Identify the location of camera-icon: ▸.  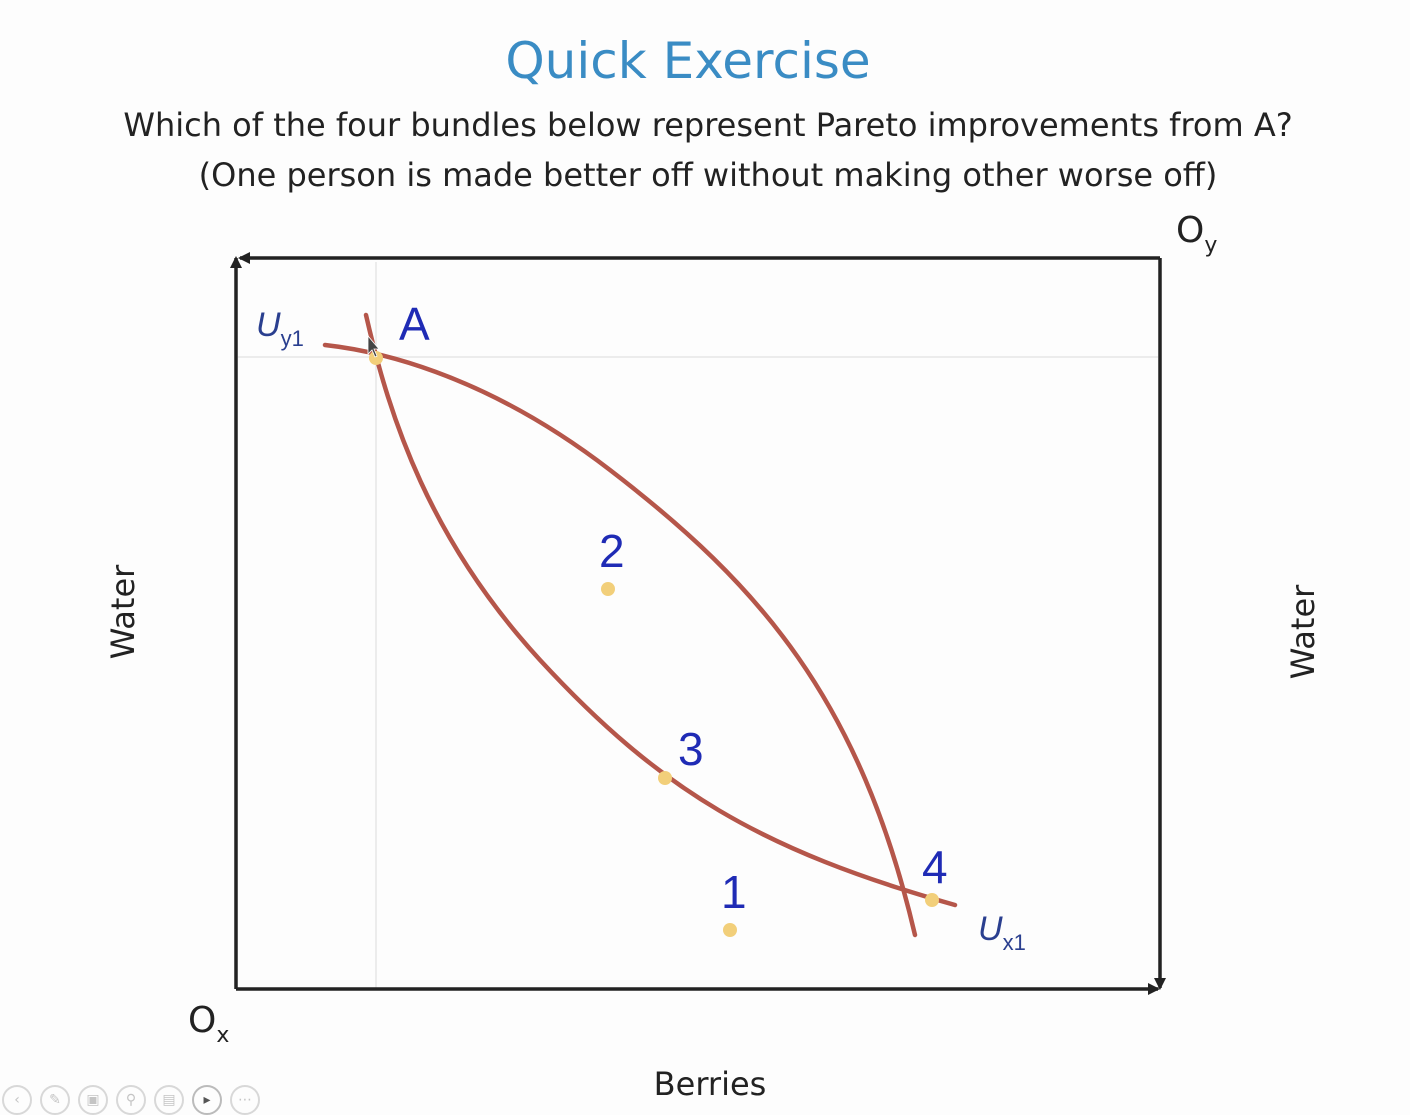
(207, 1100).